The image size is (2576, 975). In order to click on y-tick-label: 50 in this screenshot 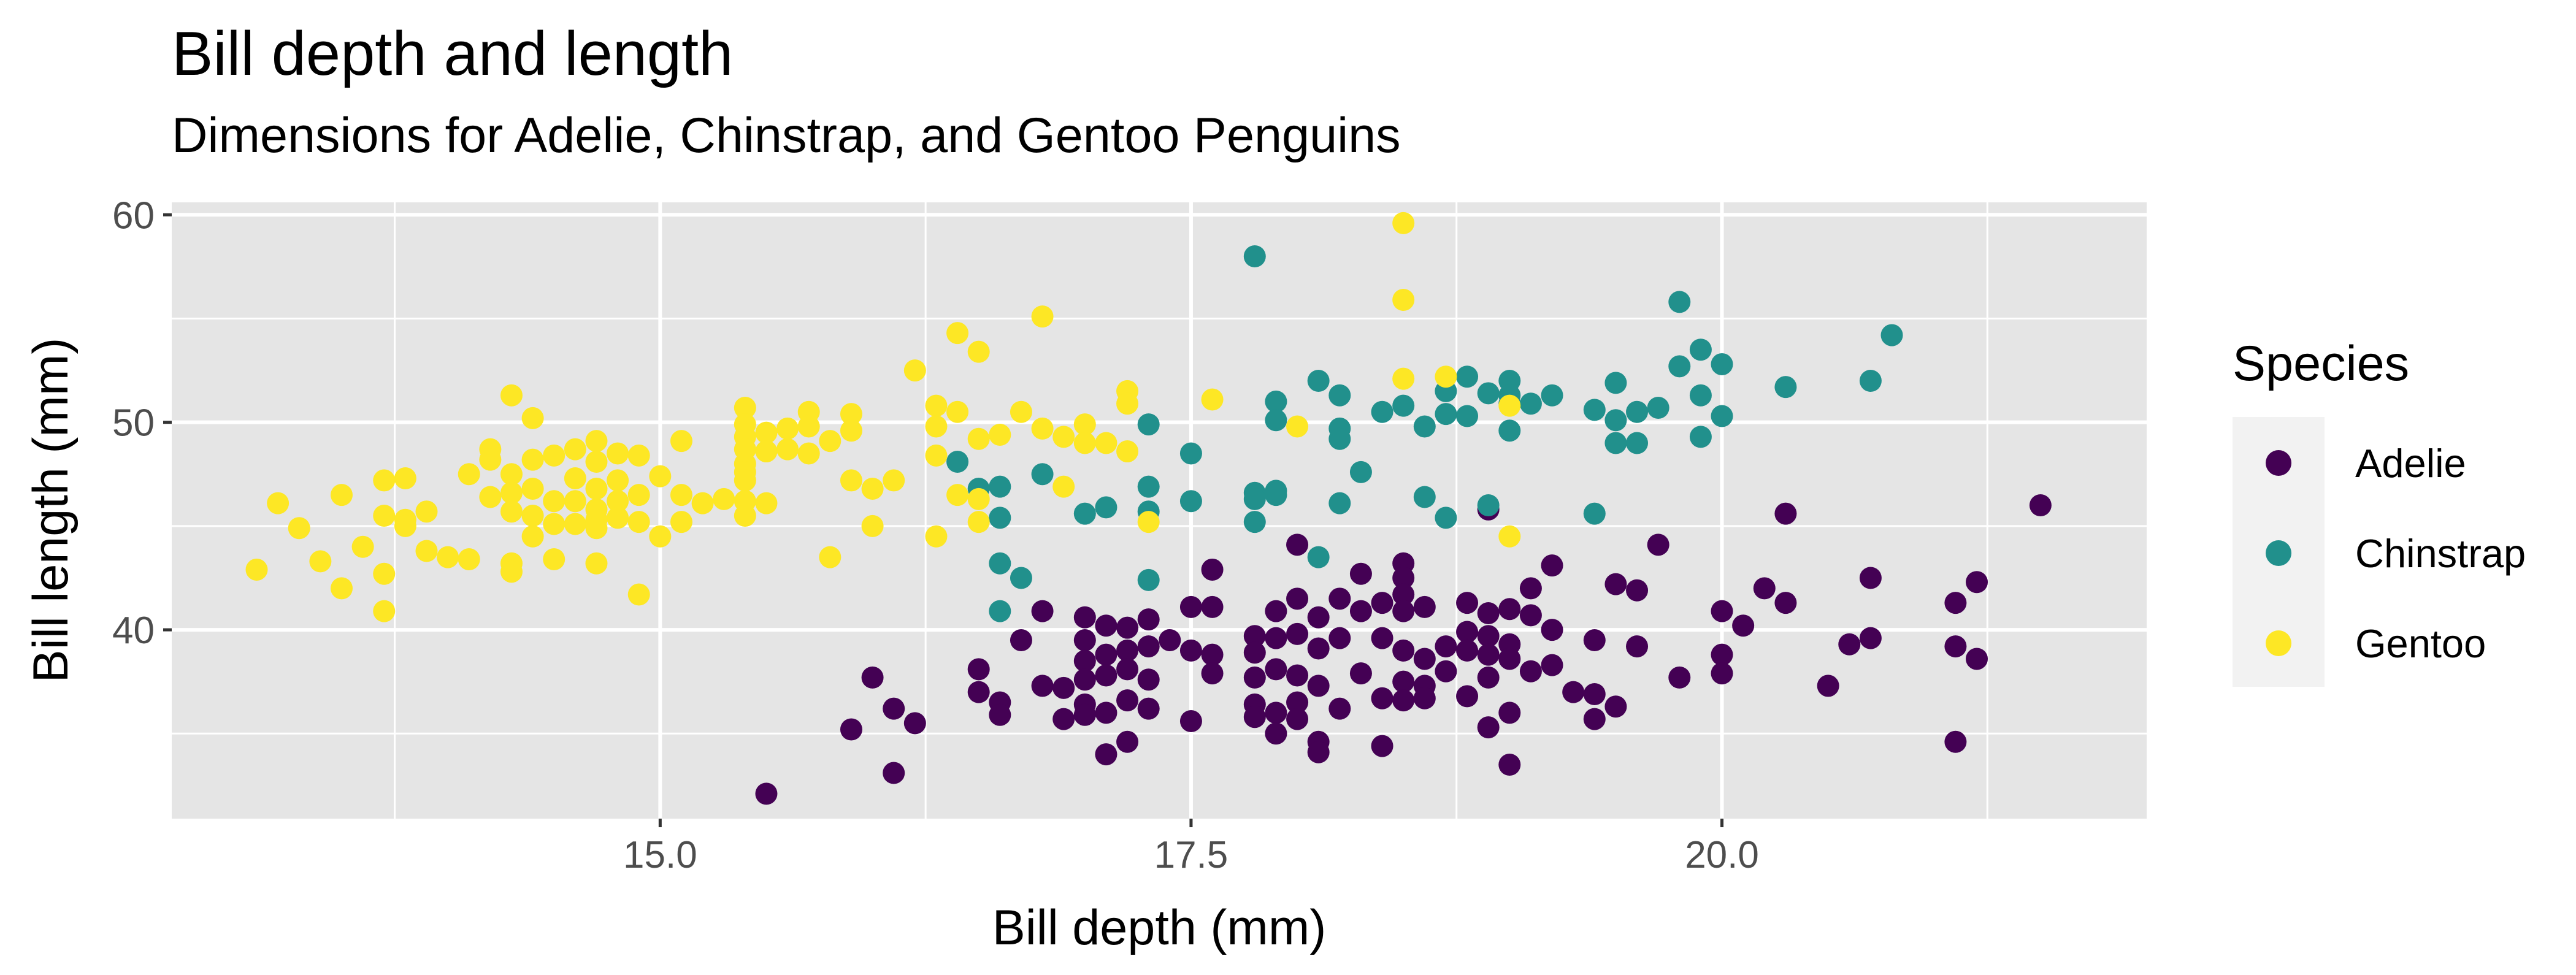, I will do `click(133, 423)`.